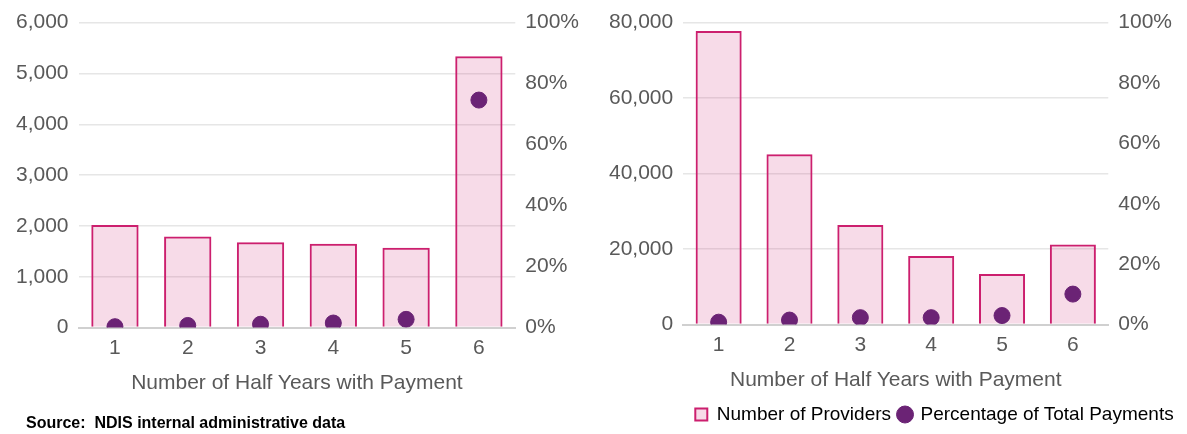  Describe the element at coordinates (42, 72) in the screenshot. I see `y-tick-label: 5,000` at that location.